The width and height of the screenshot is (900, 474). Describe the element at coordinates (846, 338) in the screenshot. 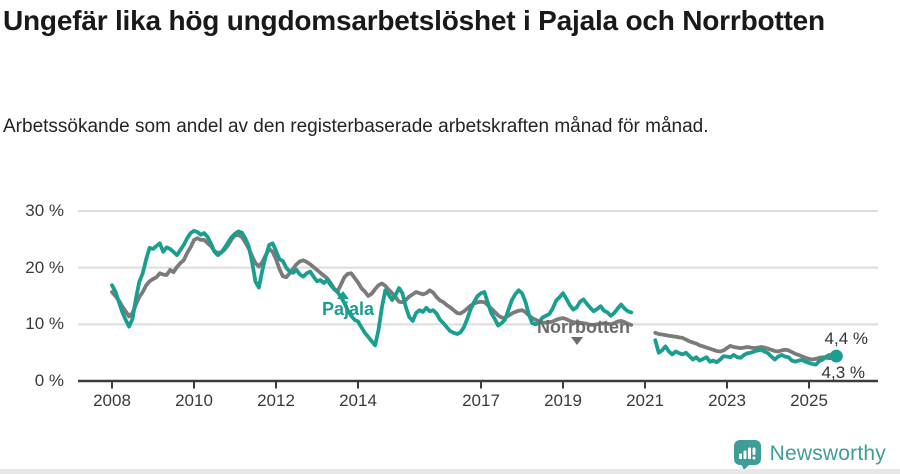

I see `end-value-pajala: 4,4 %` at that location.